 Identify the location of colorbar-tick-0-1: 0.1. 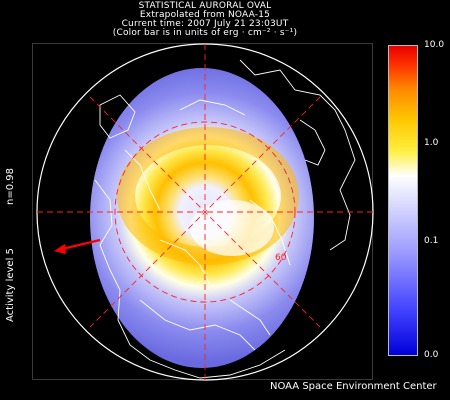
(431, 241).